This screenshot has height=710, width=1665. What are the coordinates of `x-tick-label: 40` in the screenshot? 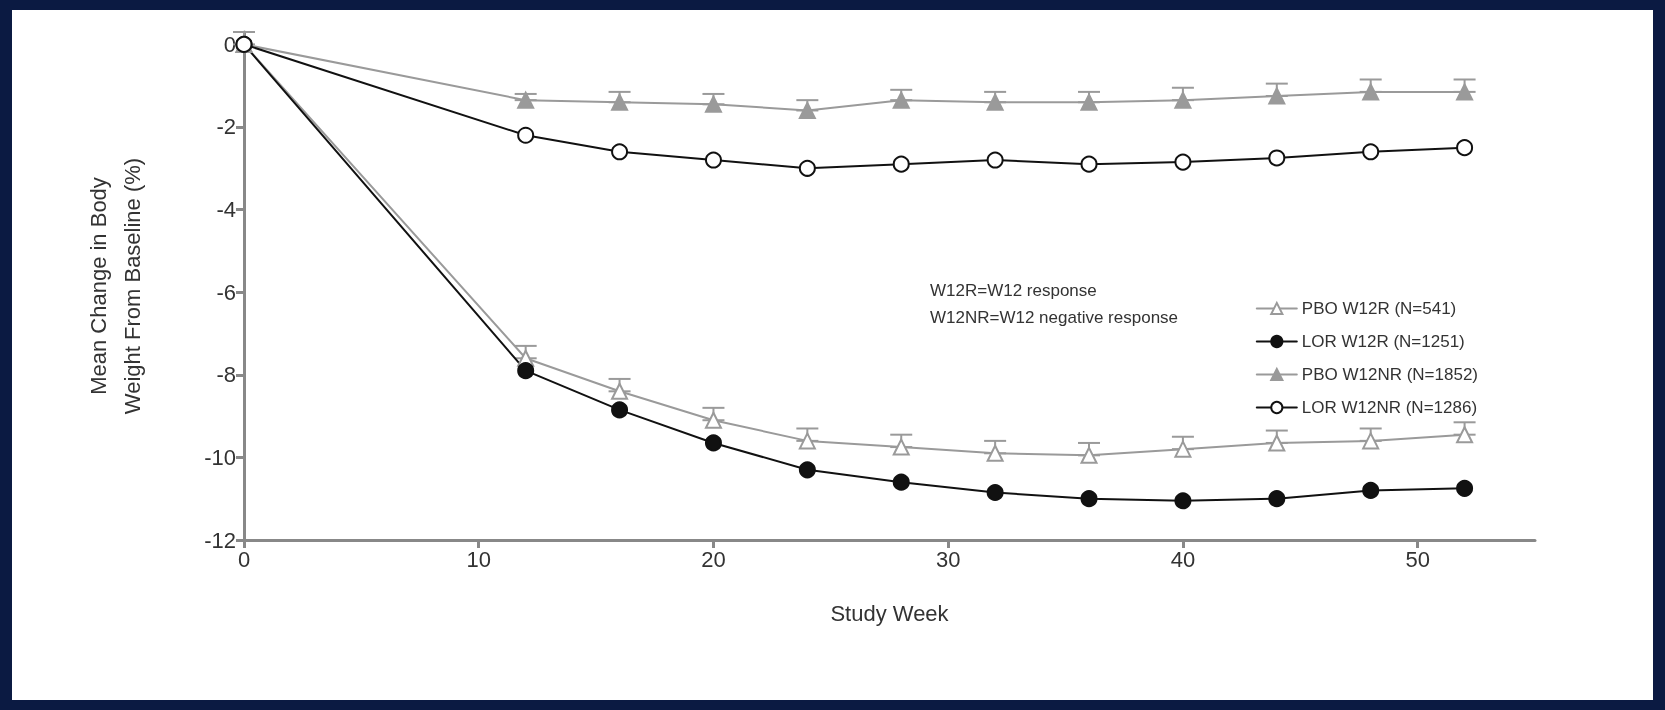 It's located at (1183, 559).